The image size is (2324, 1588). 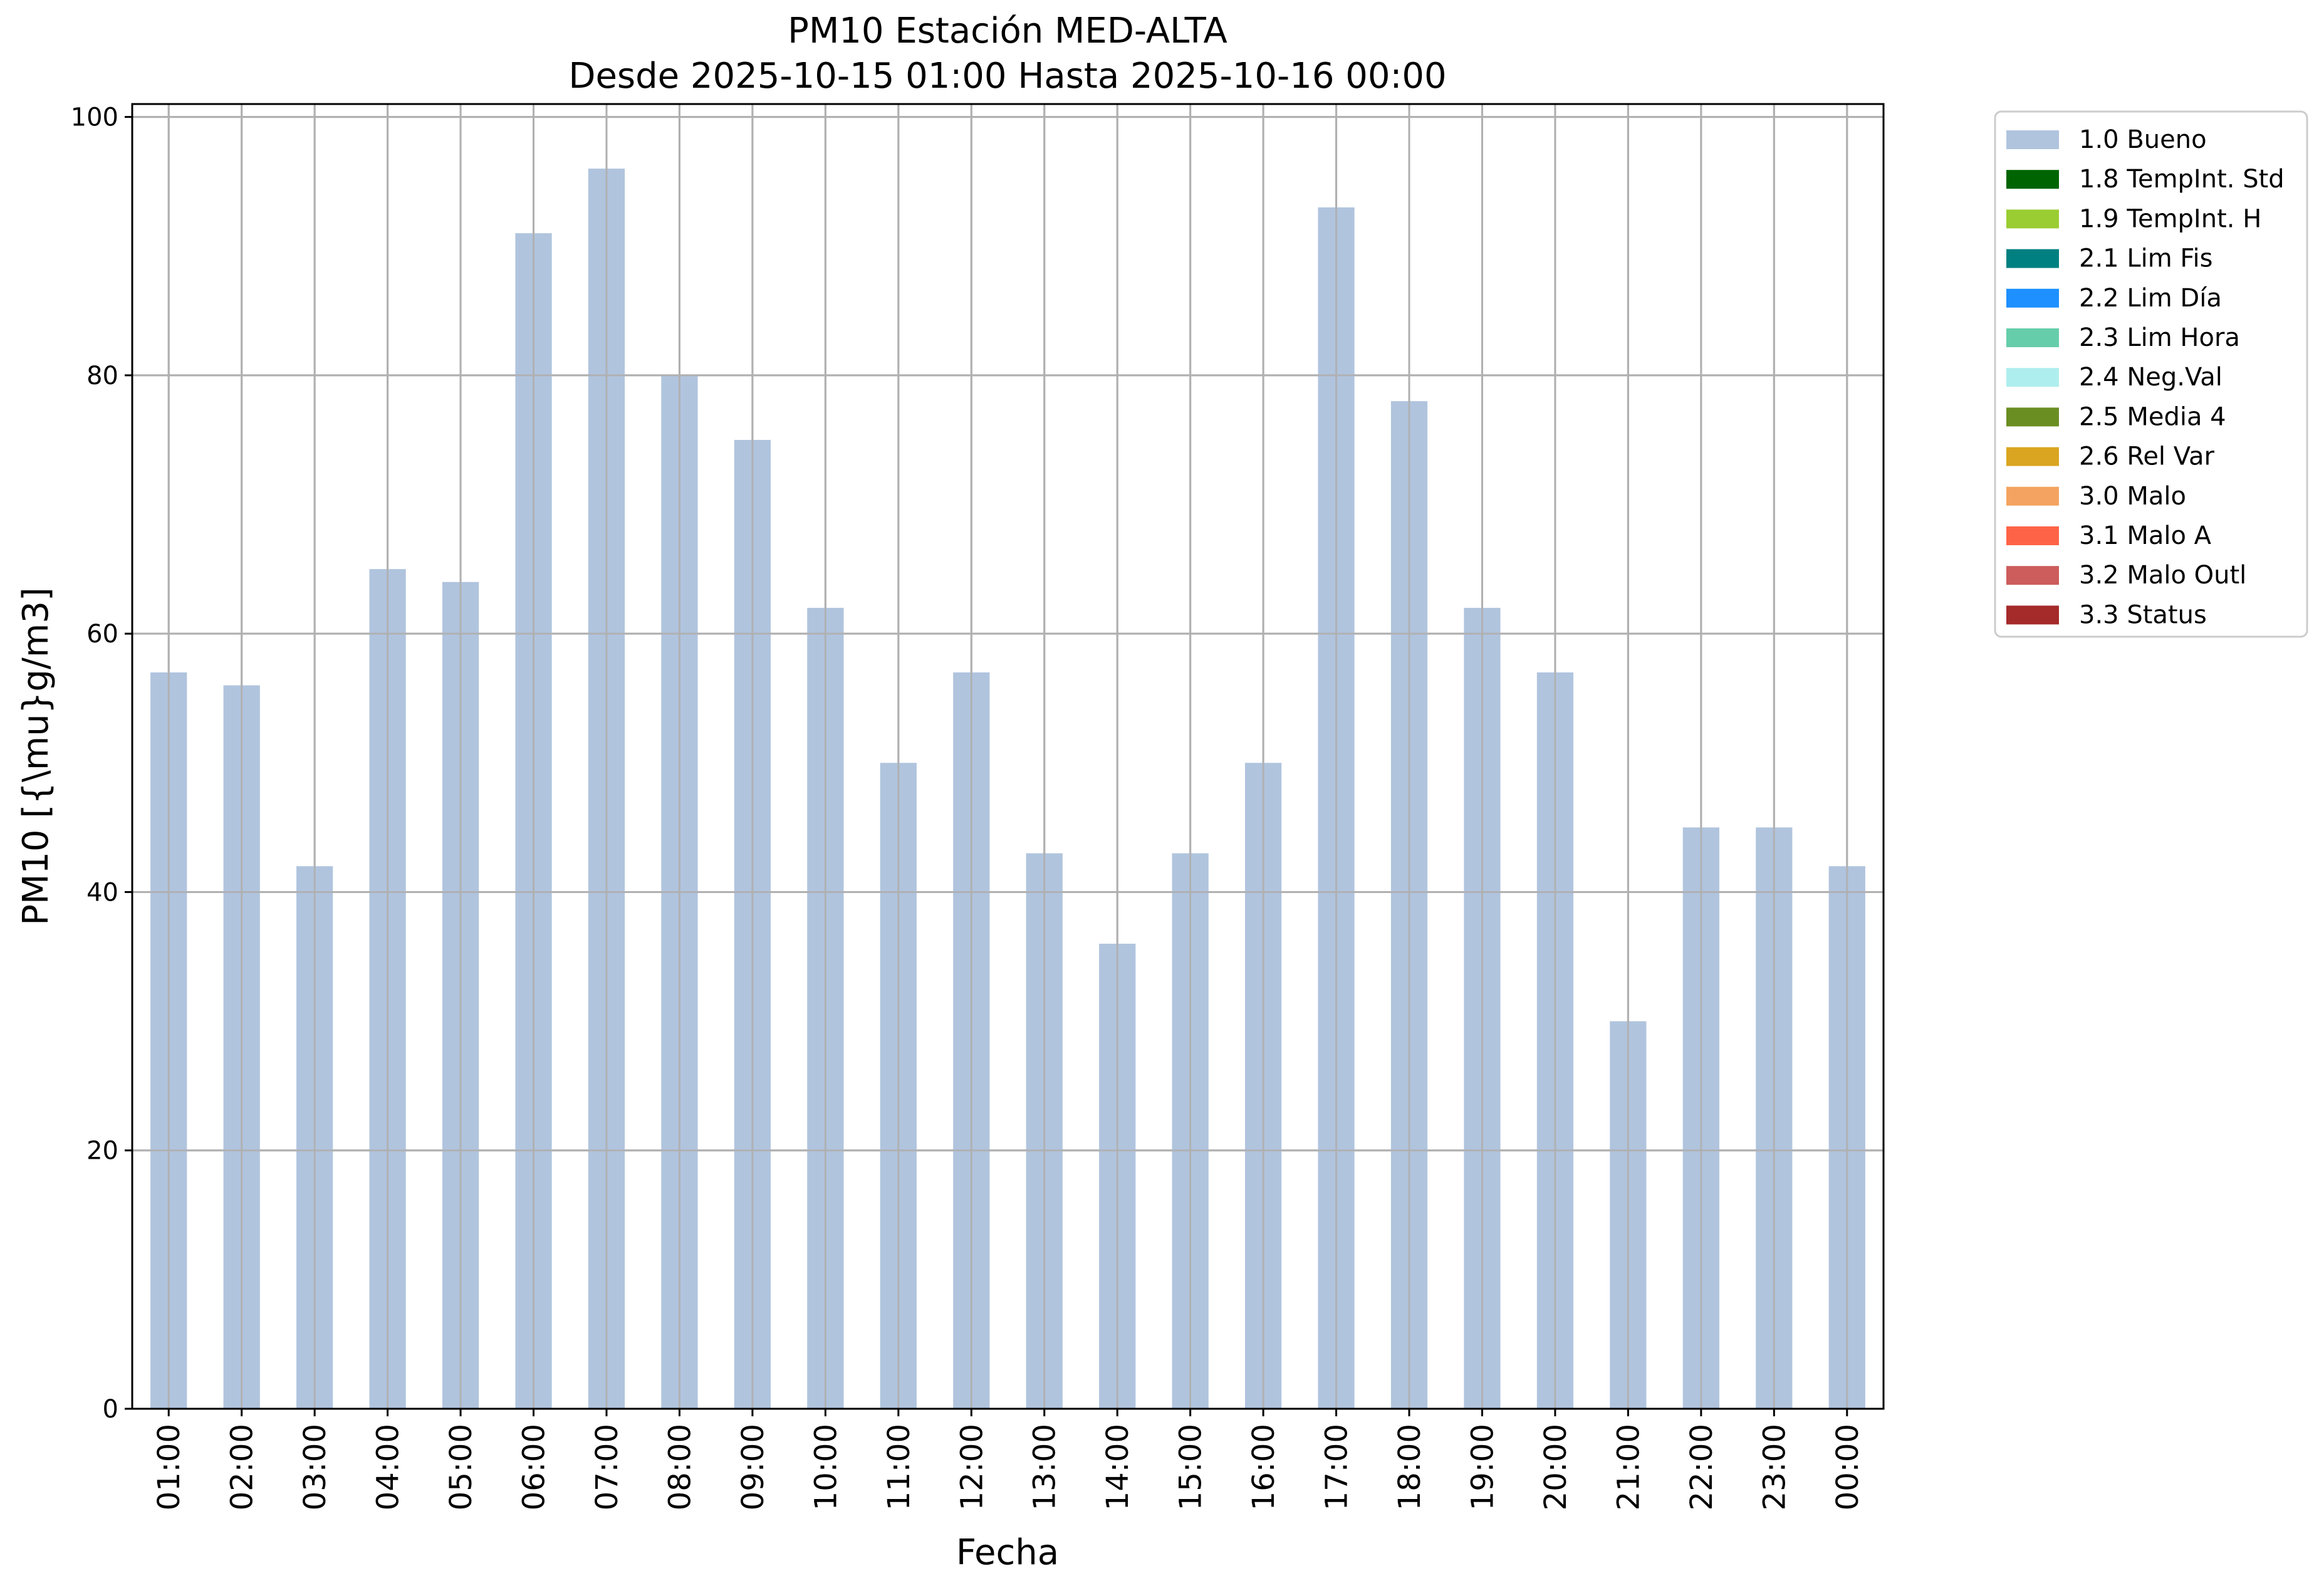 I want to click on legend-label: 3.1 Malo A, so click(x=2145, y=536).